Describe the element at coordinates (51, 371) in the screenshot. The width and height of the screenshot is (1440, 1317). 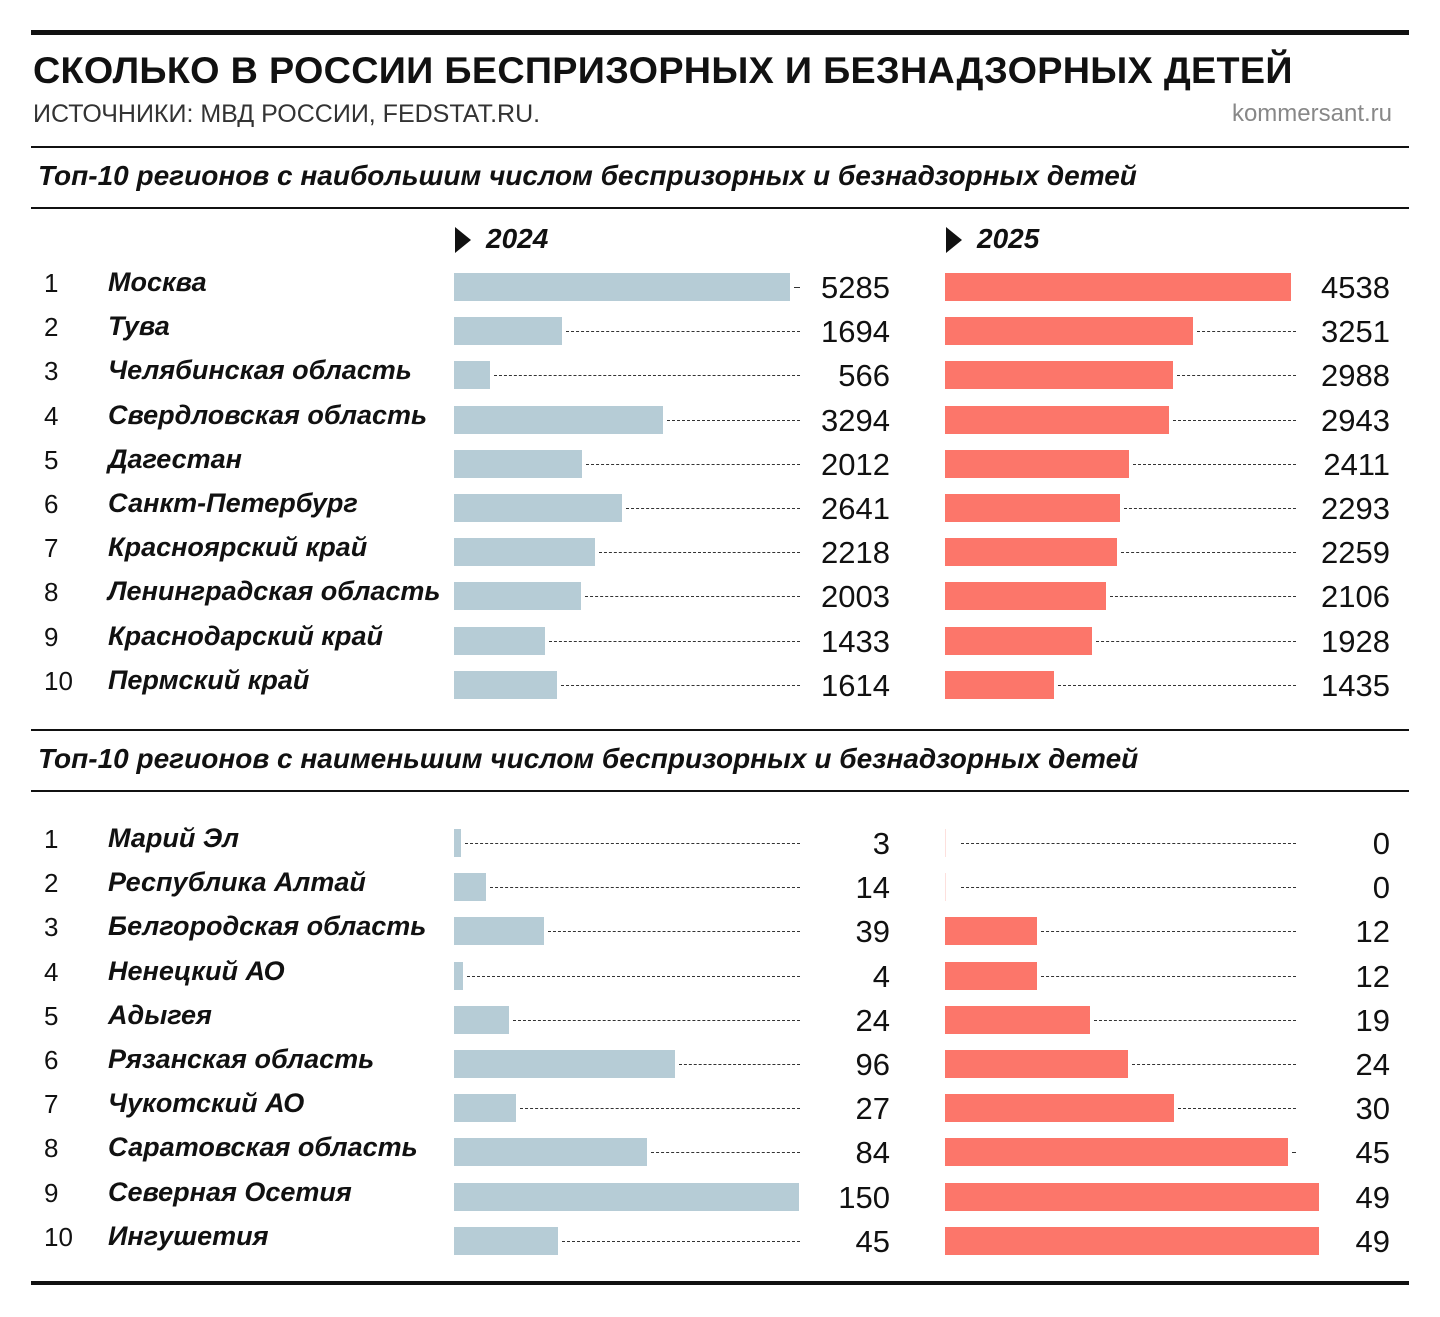
I see `rank-number: 3` at that location.